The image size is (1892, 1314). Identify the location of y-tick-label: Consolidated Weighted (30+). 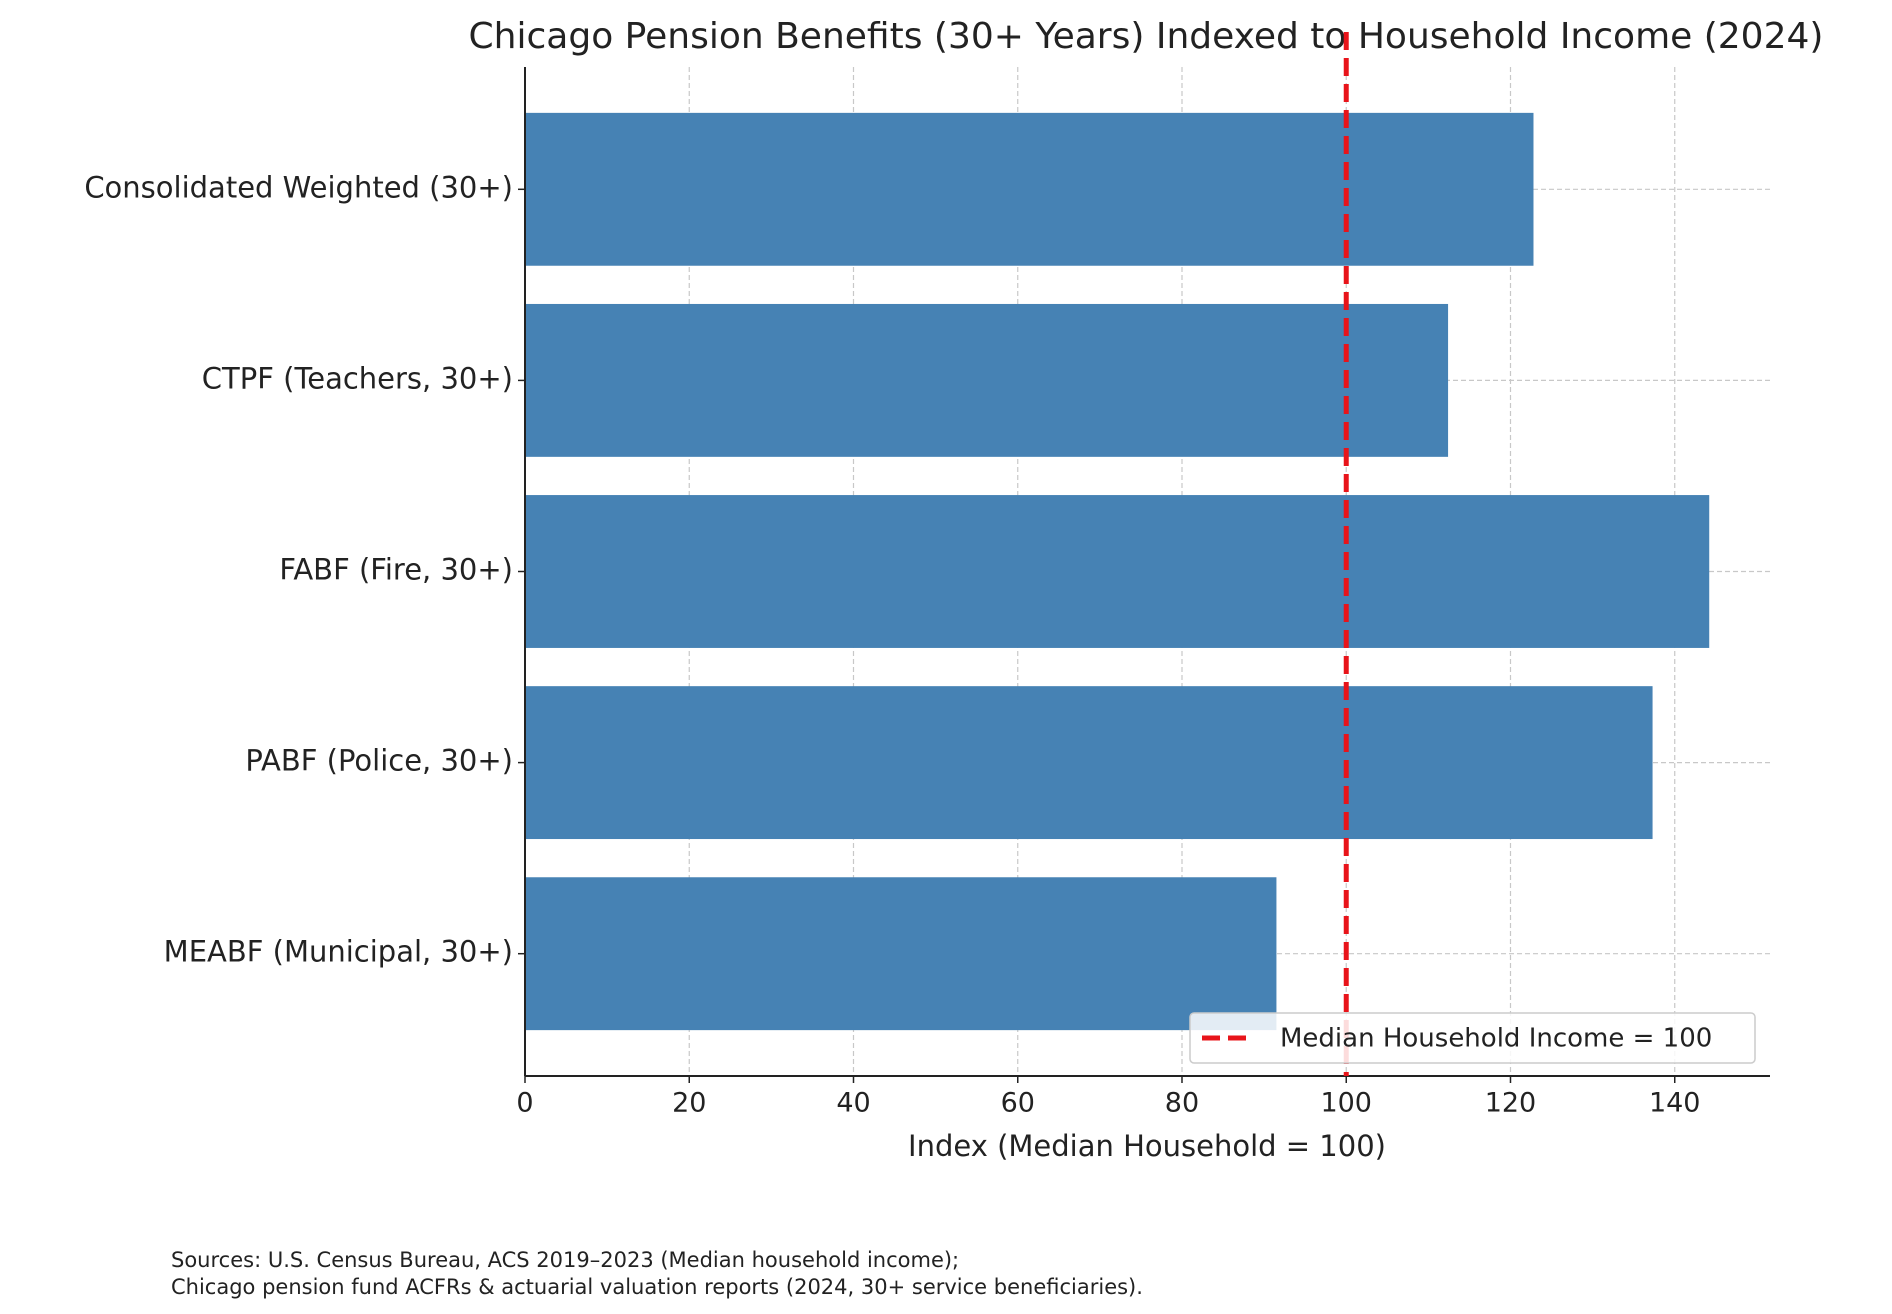
(298, 187).